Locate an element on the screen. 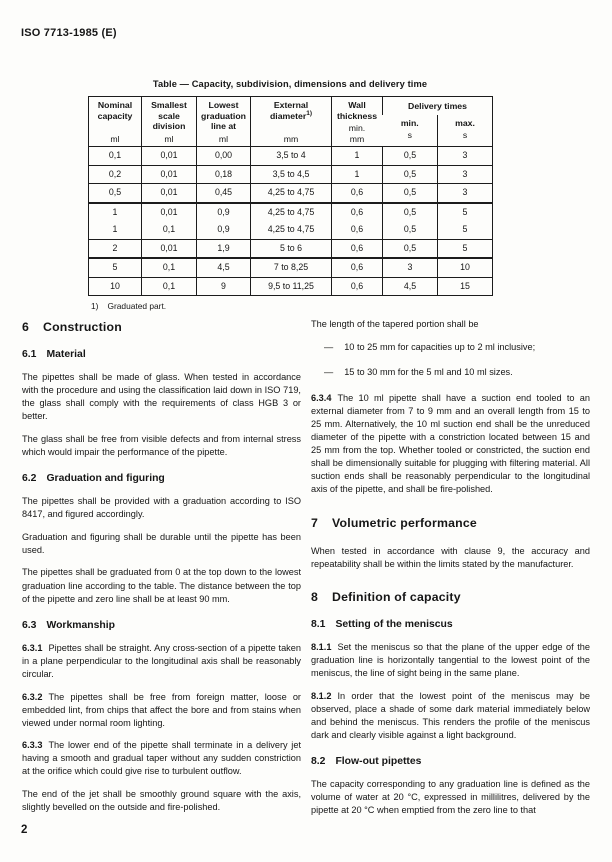 This screenshot has height=862, width=612. table-row: 0,1 0,01 0,00 3,5 to 4 1 0,5 3 is located at coordinates (290, 155).